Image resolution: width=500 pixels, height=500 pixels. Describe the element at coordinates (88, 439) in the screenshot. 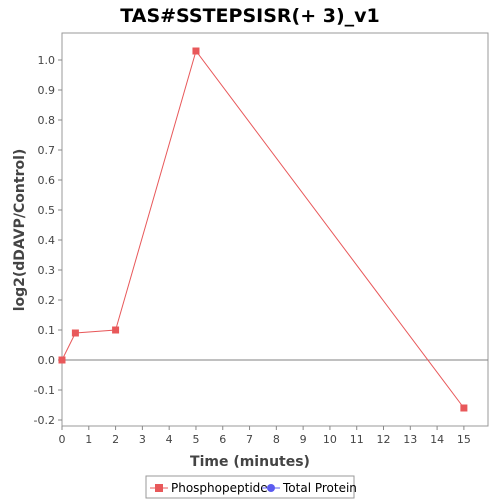

I see `x-tick-label: 1` at that location.